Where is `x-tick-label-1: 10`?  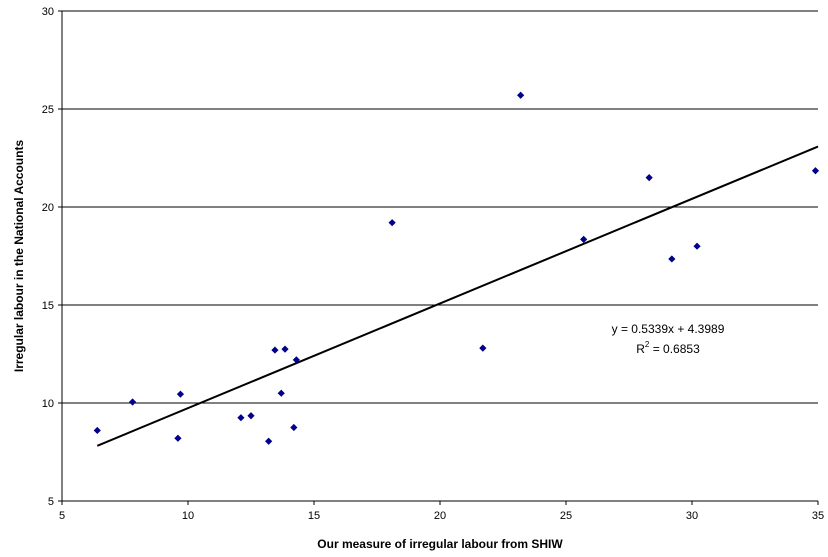 x-tick-label-1: 10 is located at coordinates (188, 516).